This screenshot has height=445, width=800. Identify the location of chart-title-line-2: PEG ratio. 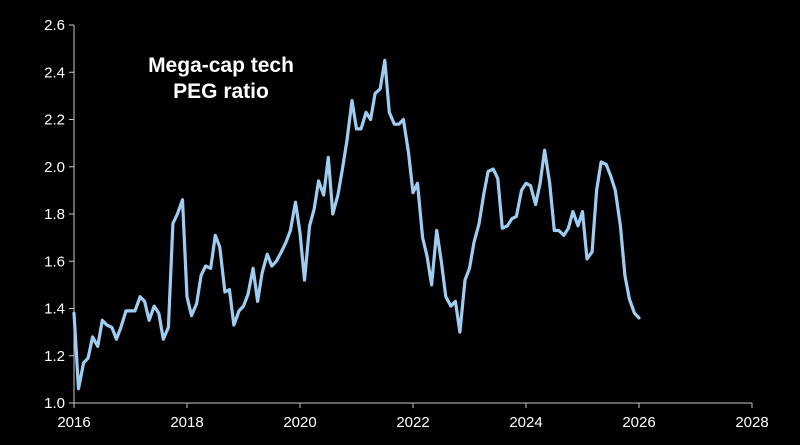
(221, 91).